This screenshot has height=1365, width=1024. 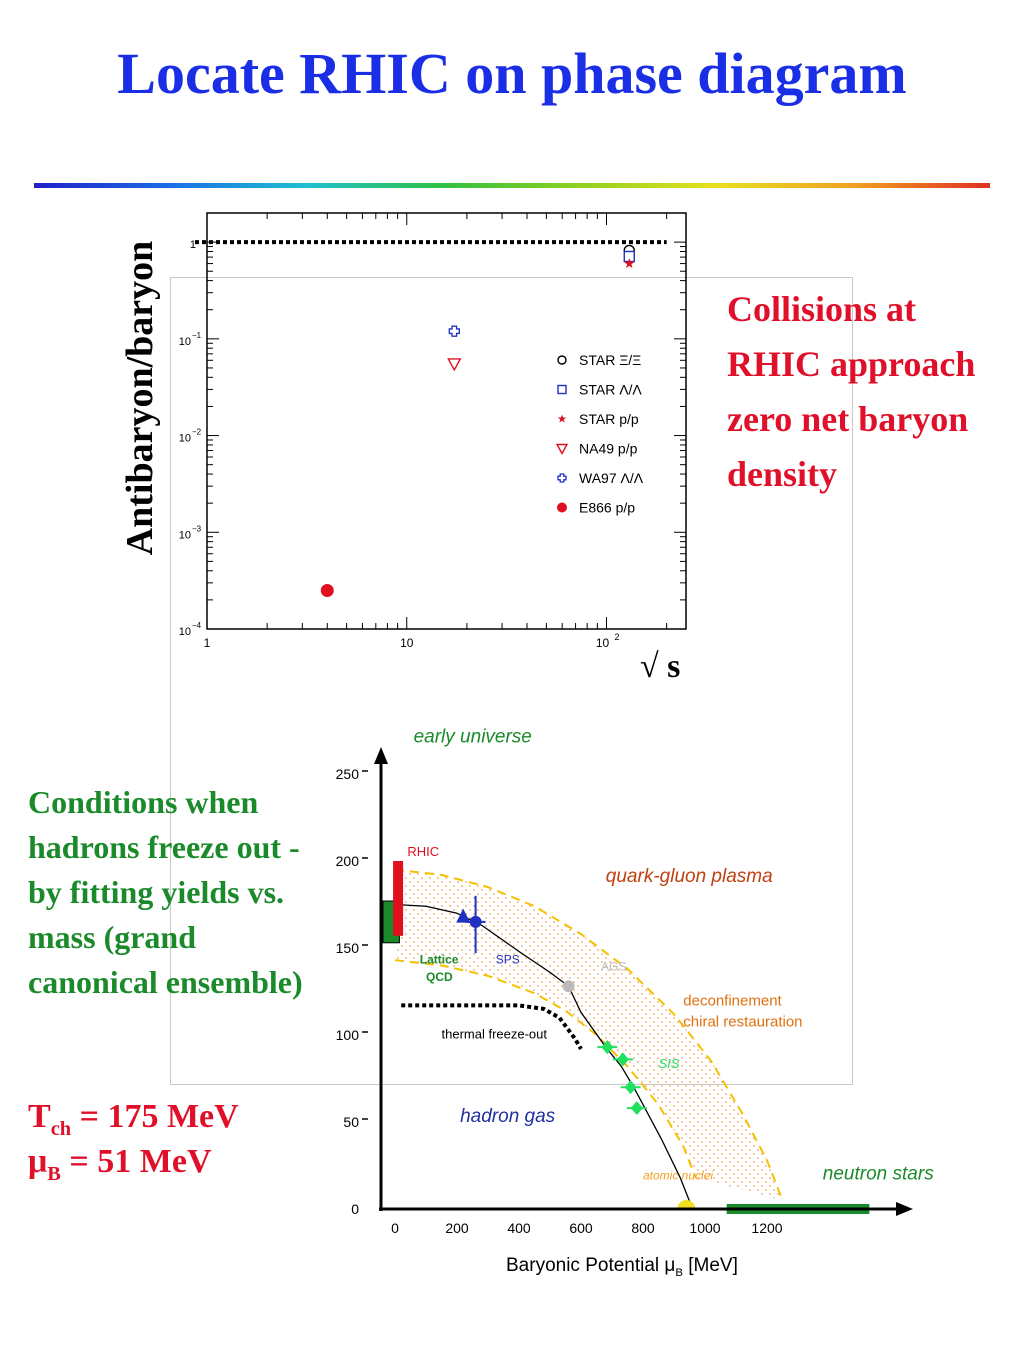 I want to click on tch-symbol: T, so click(x=39, y=1116).